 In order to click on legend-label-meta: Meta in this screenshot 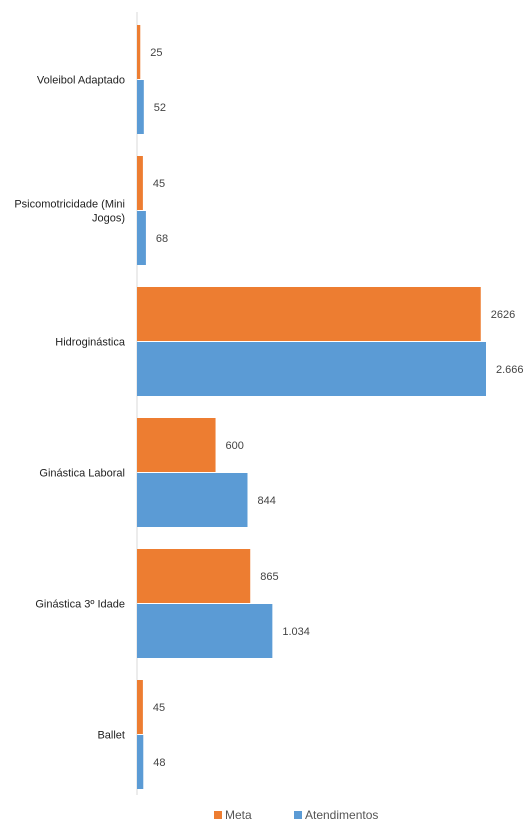, I will do `click(238, 815)`.